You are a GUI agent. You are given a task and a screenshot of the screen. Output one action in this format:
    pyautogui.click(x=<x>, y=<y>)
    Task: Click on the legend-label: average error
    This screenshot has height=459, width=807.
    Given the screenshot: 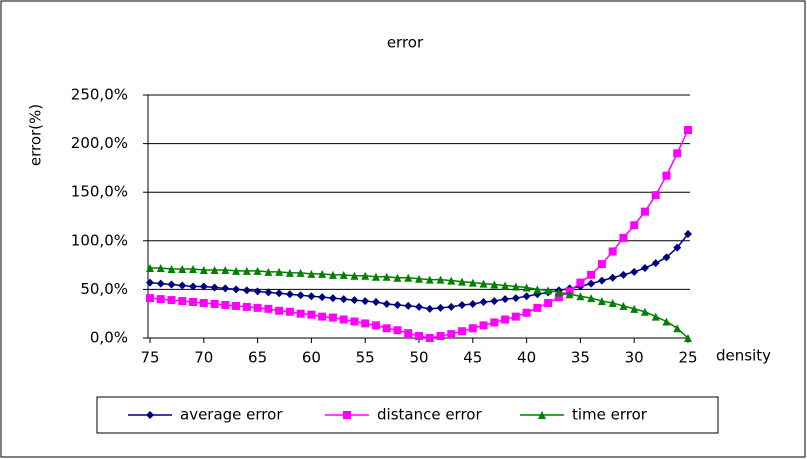 What is the action you would take?
    pyautogui.click(x=231, y=415)
    